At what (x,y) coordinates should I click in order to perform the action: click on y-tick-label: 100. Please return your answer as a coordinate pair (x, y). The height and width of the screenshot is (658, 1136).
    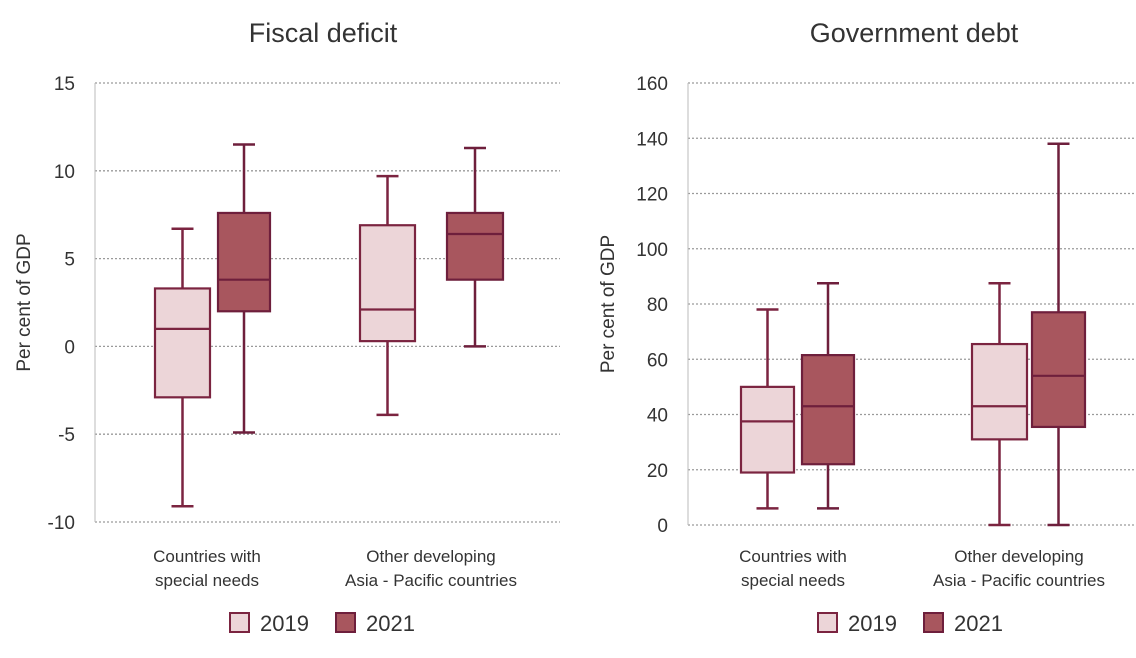
    Looking at the image, I should click on (652, 250).